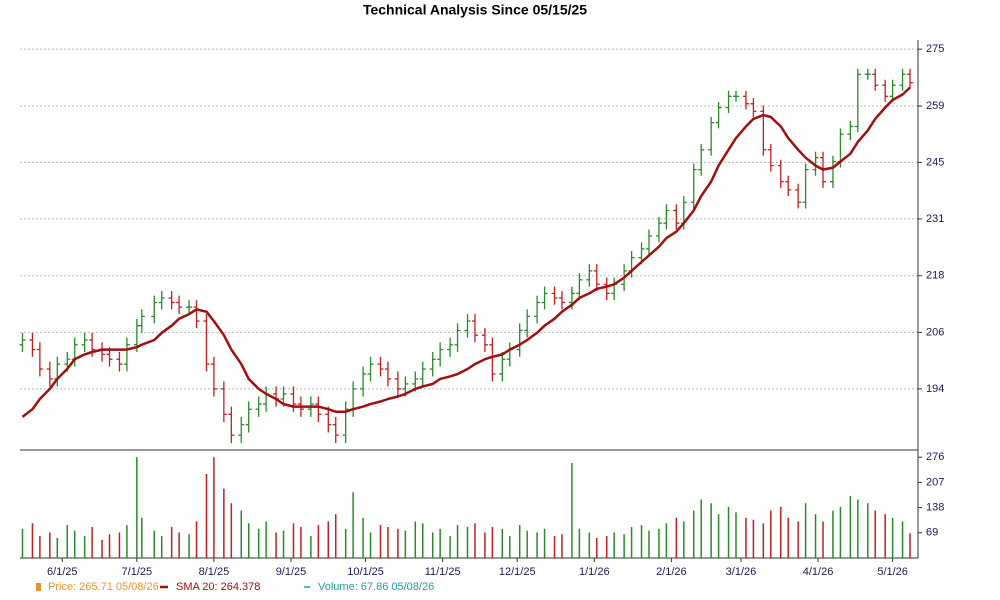 This screenshot has height=600, width=1000. I want to click on y-tick-label: 259, so click(935, 106).